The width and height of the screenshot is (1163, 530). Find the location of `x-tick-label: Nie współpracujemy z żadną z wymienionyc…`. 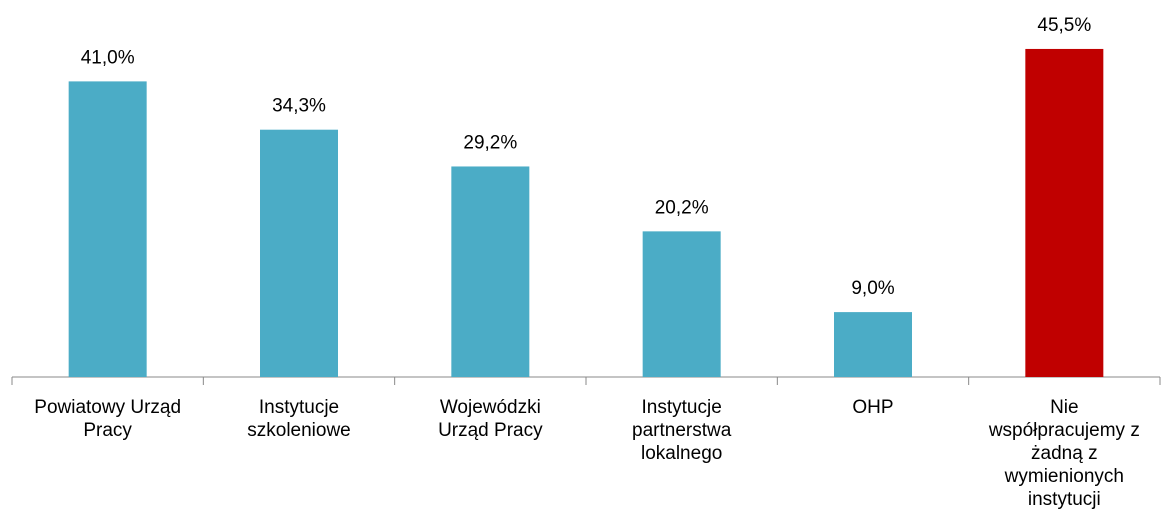

x-tick-label: Nie współpracujemy z żadną z wymienionyc… is located at coordinates (1064, 453).